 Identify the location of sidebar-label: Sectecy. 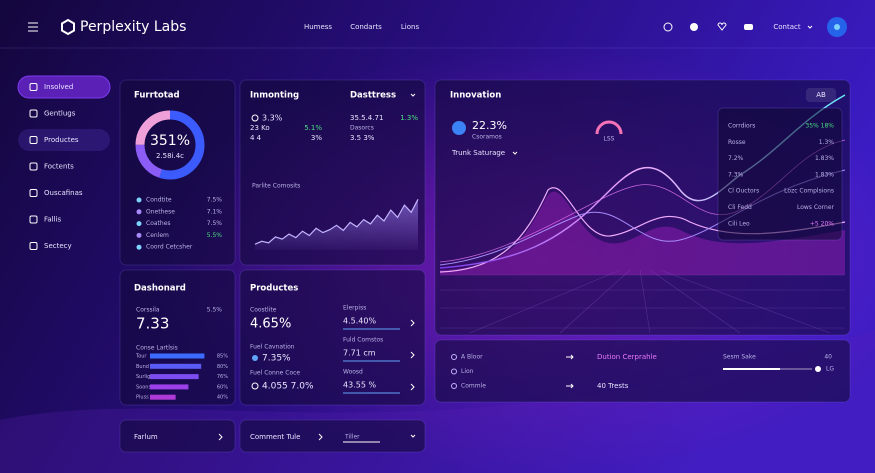
(58, 246).